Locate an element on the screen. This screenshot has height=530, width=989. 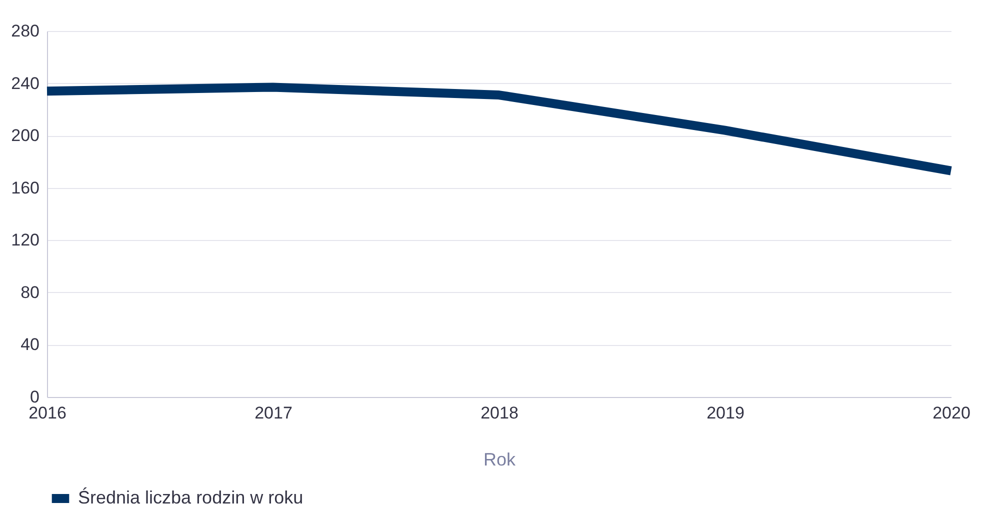
y-tick-label: 0 is located at coordinates (35, 397).